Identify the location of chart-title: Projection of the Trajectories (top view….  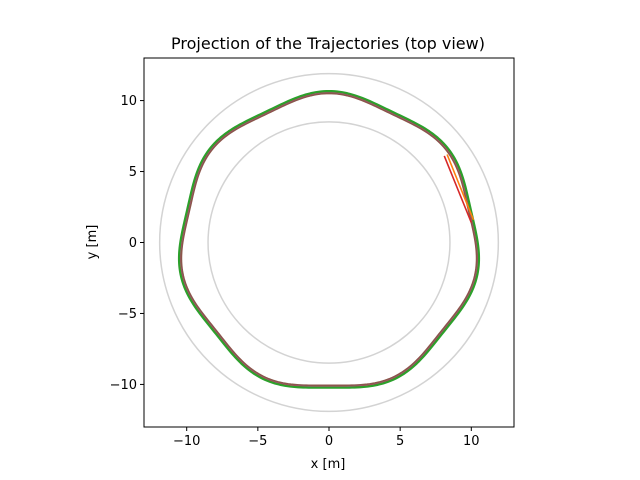
(328, 43).